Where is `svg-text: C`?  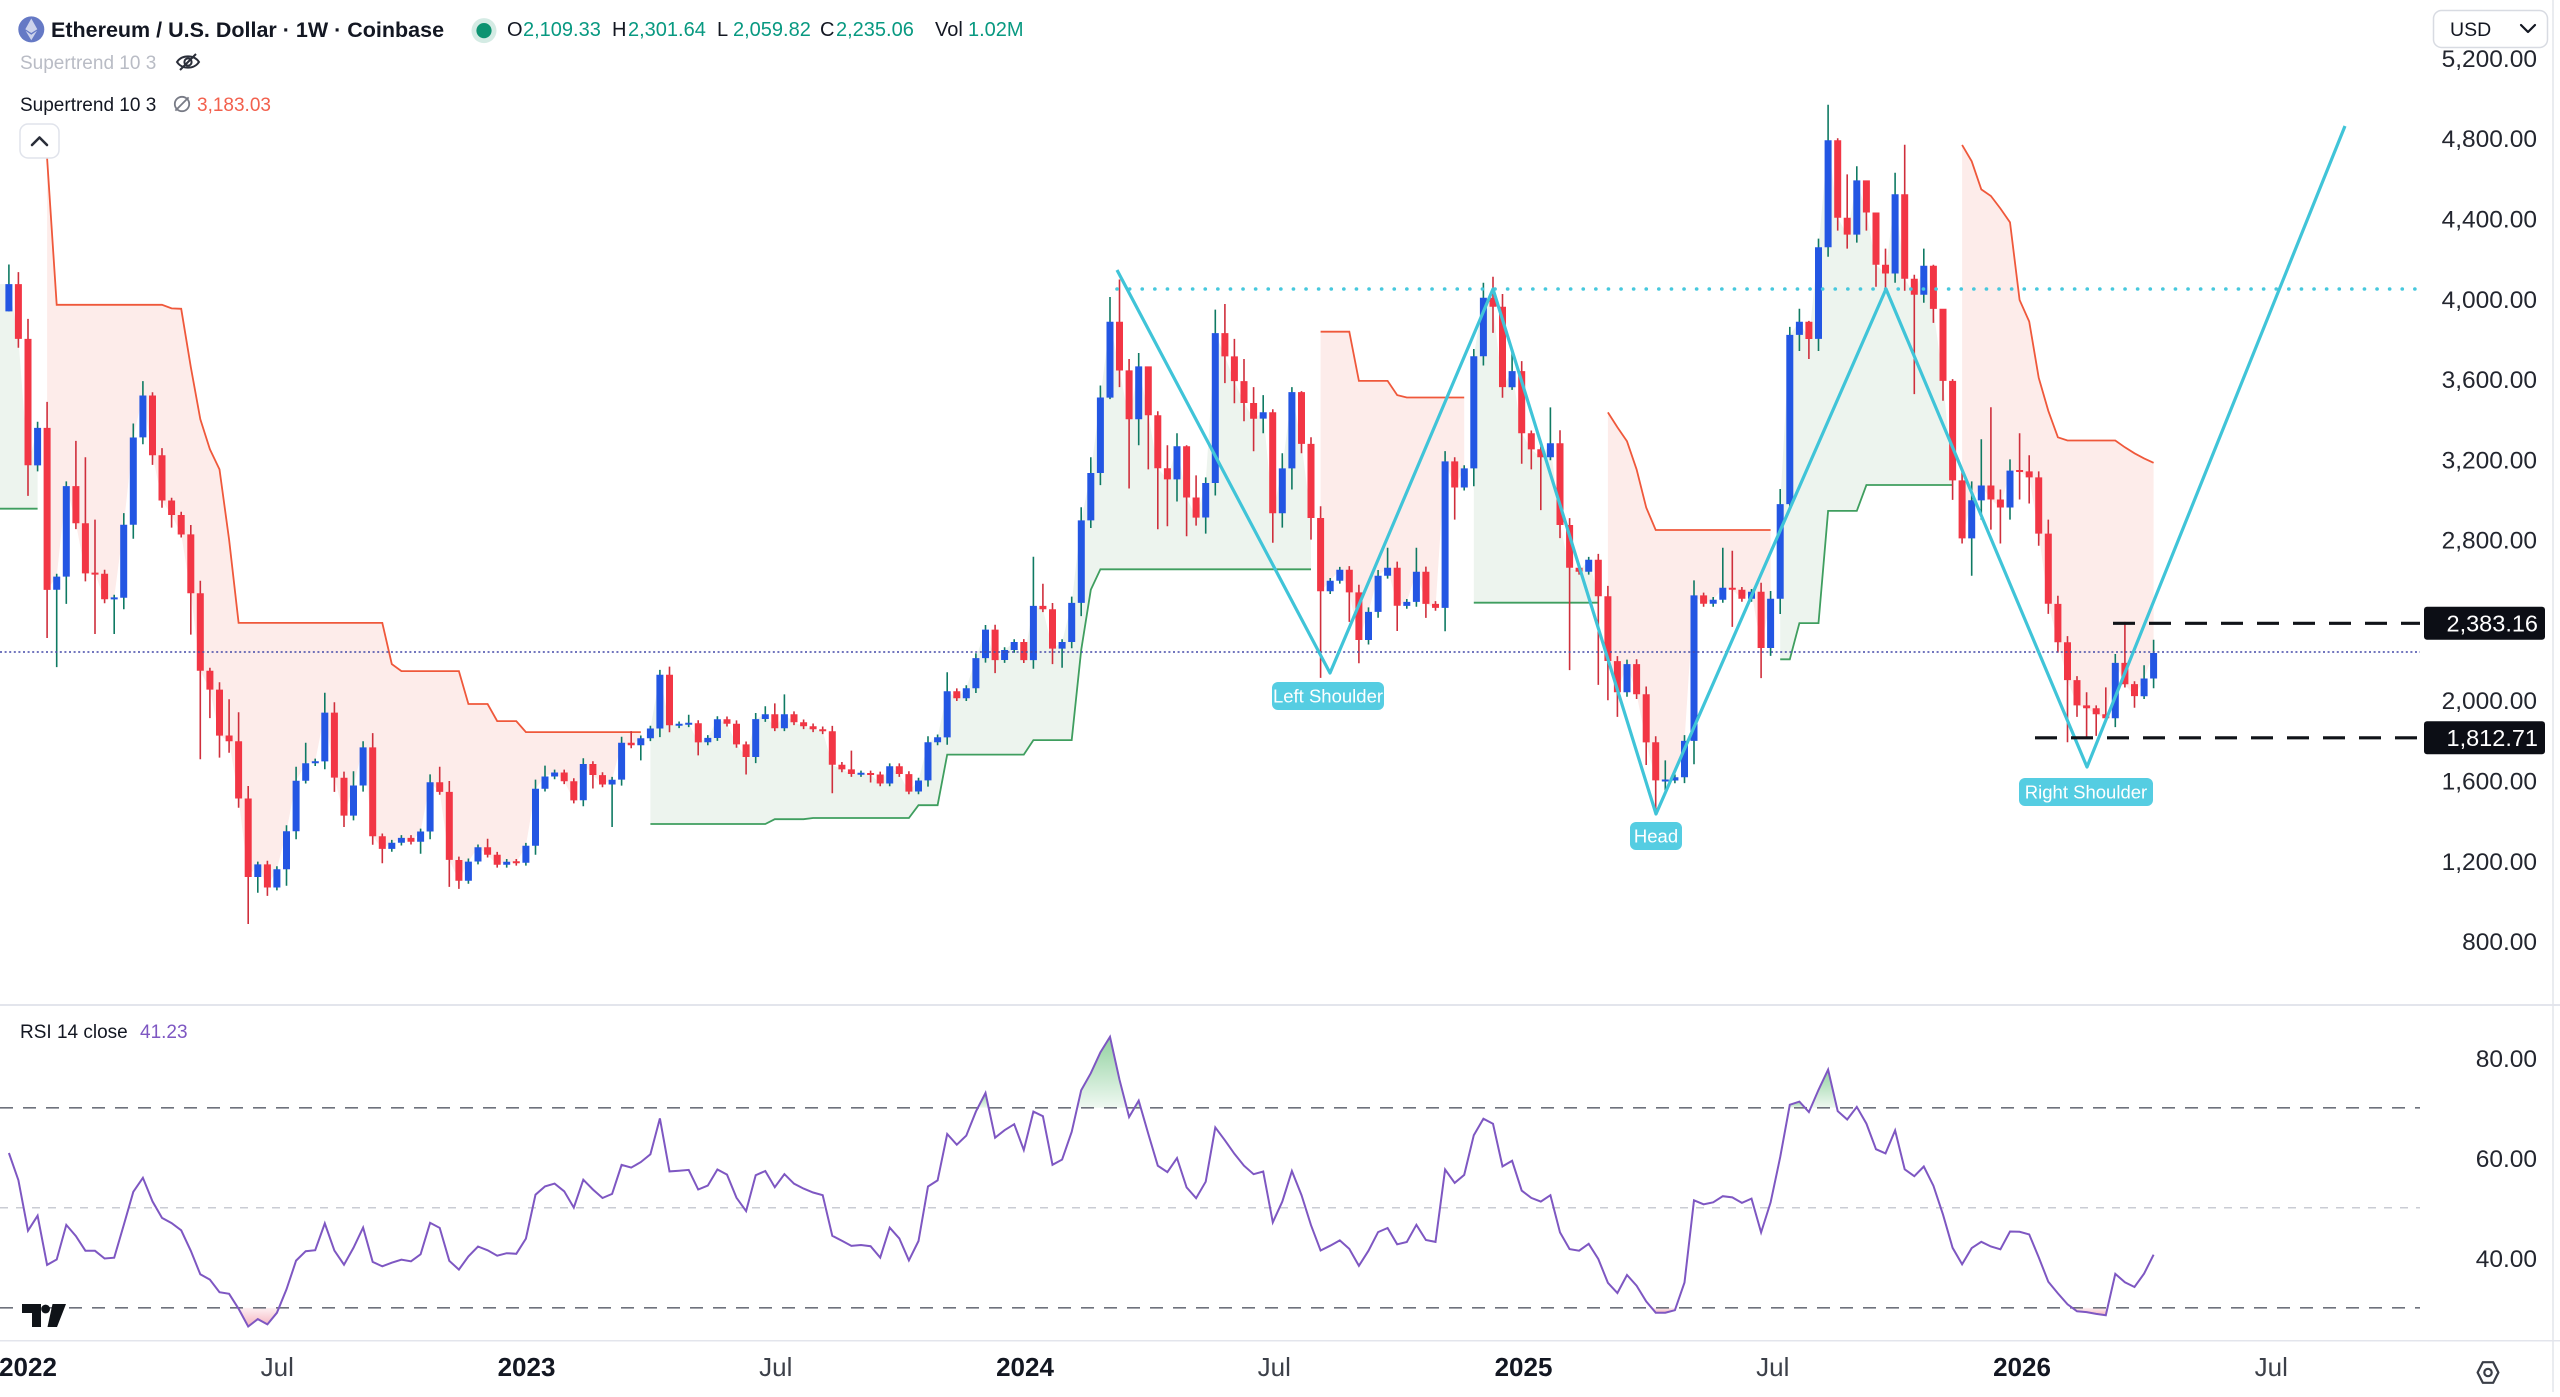
svg-text: C is located at coordinates (827, 30).